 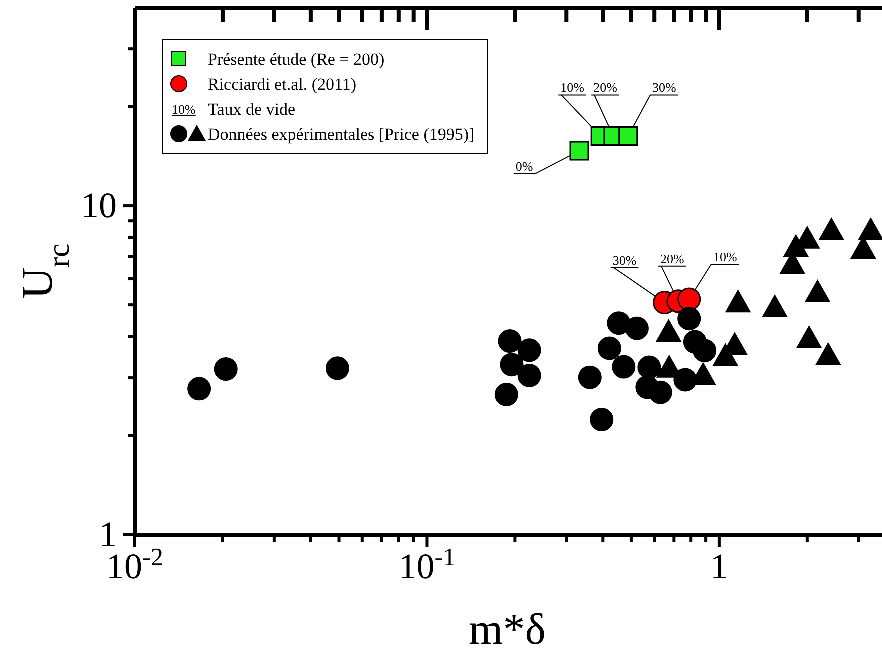 I want to click on legend-label: Données expérimentales [Price (1995)], so click(x=341, y=134).